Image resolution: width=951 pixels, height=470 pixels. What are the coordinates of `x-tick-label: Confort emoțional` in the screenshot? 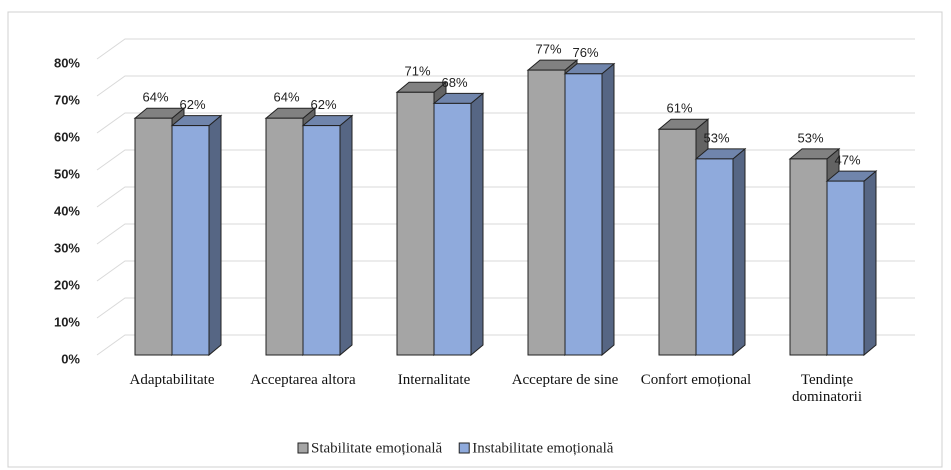 It's located at (696, 380).